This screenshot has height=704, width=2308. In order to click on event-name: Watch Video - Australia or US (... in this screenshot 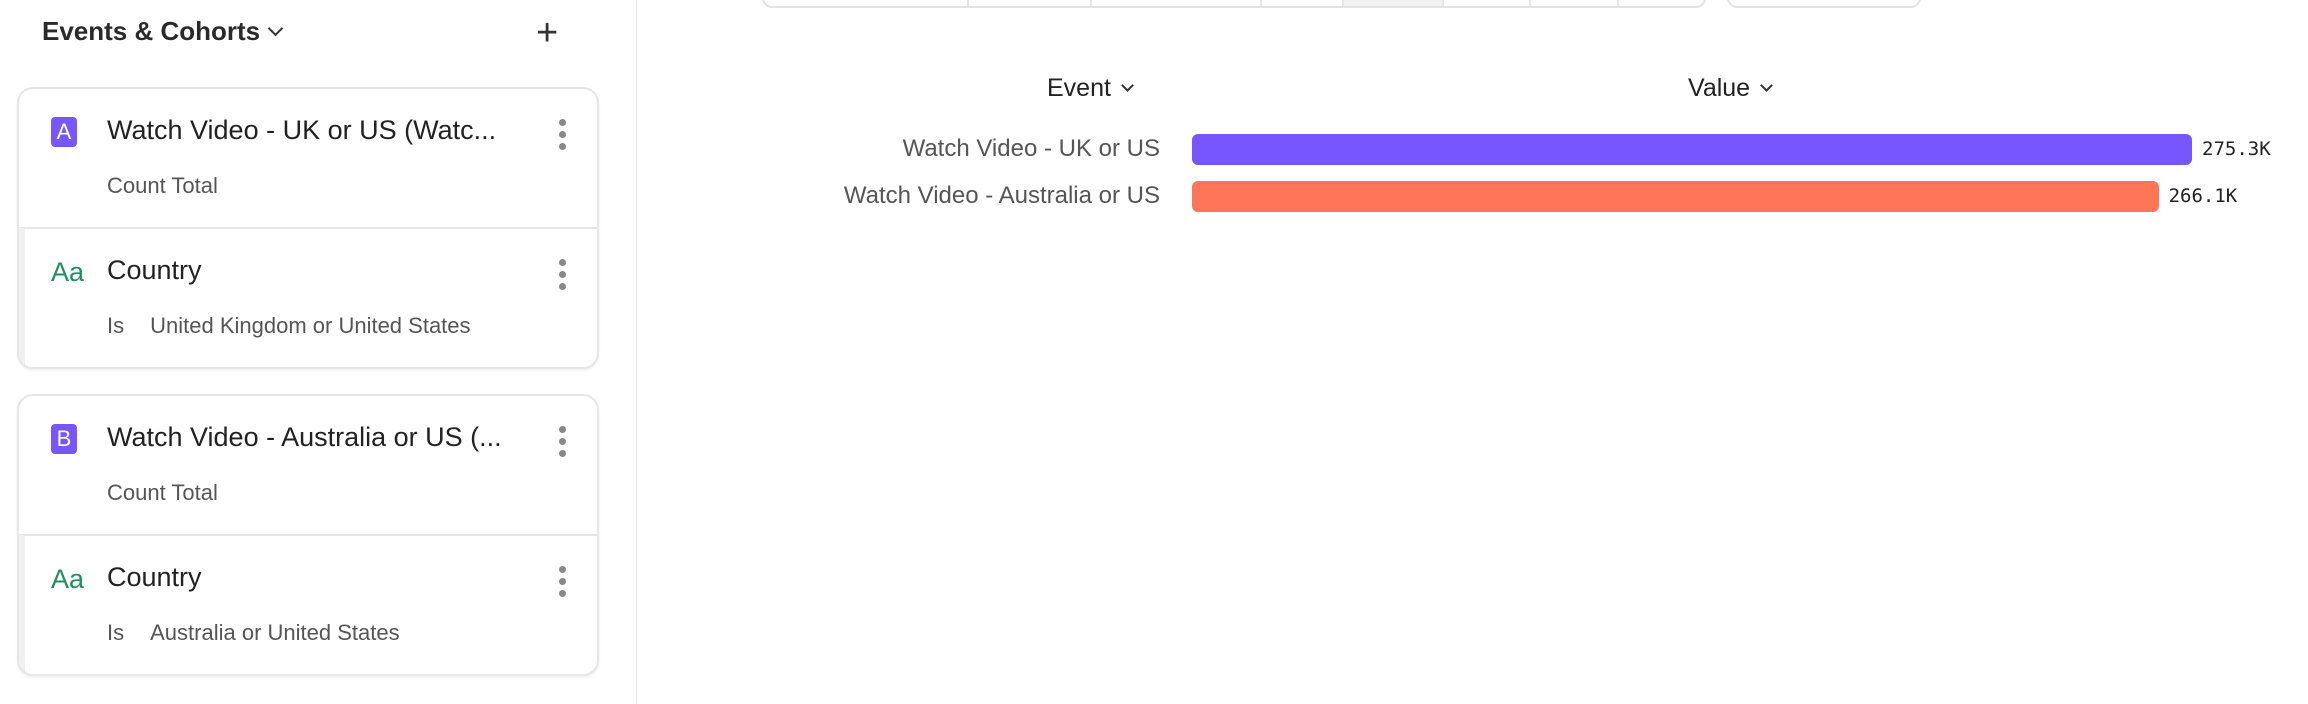, I will do `click(304, 437)`.